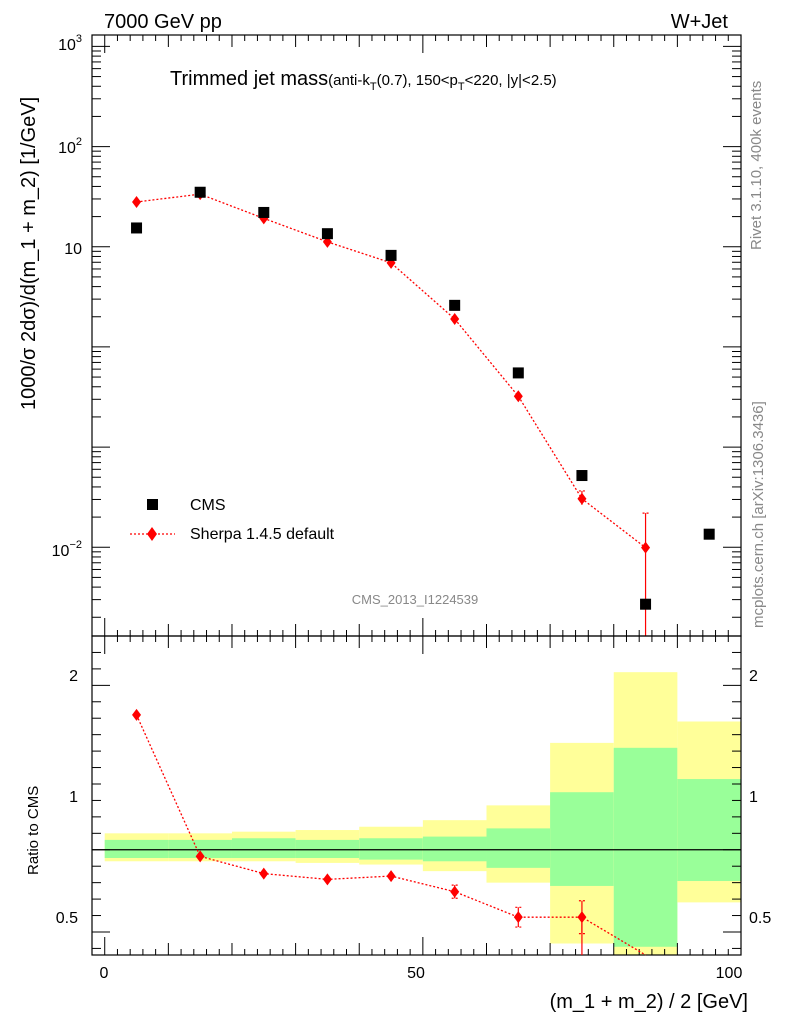 The height and width of the screenshot is (1024, 786). Describe the element at coordinates (152, 534) in the screenshot. I see `legend-sherpa-marker` at that location.